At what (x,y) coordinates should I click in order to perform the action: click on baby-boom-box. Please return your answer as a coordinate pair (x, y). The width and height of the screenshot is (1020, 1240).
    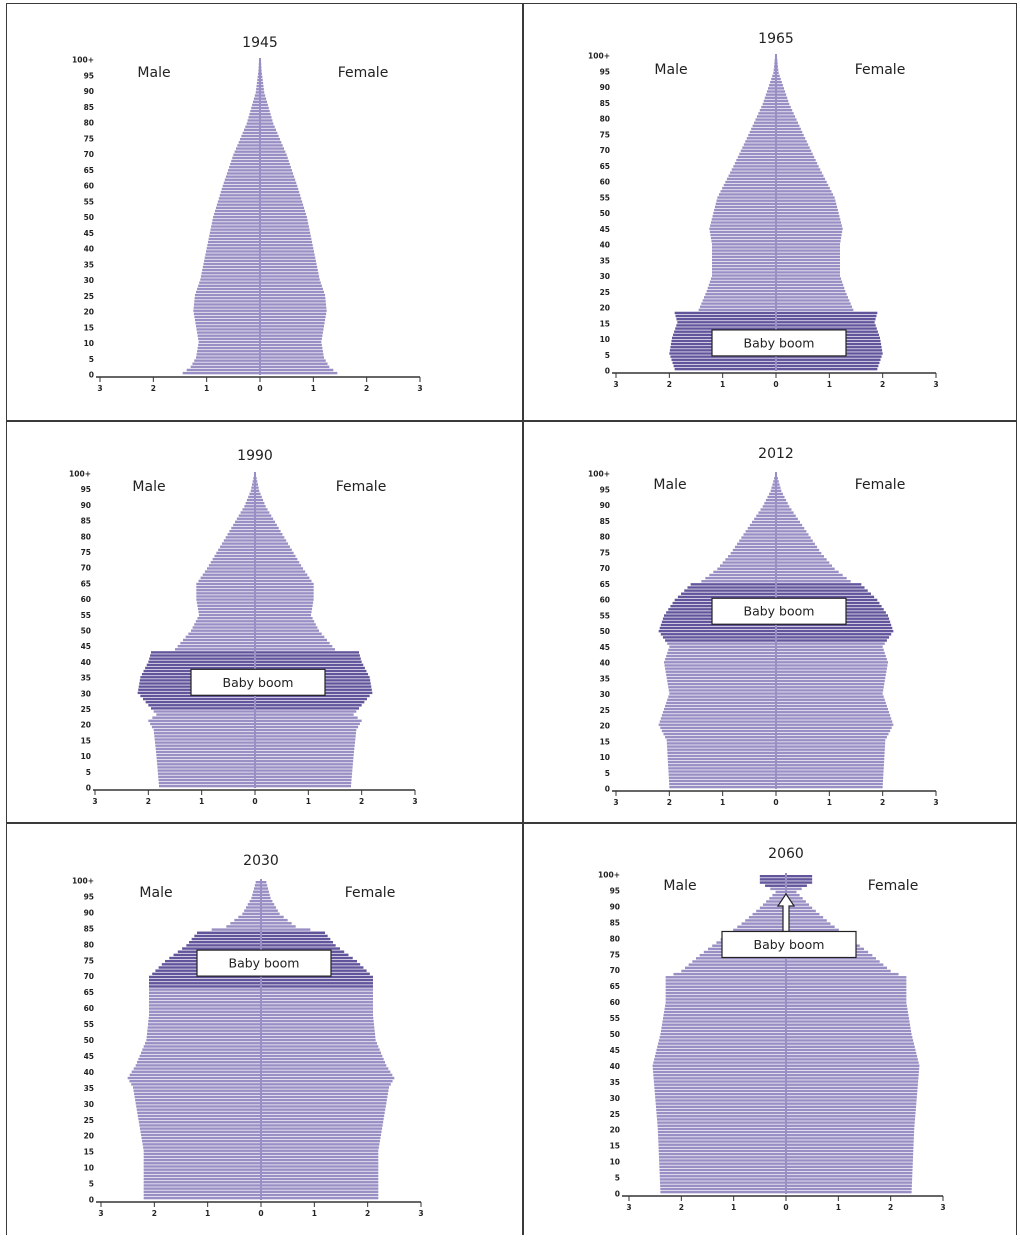
    Looking at the image, I should click on (779, 343).